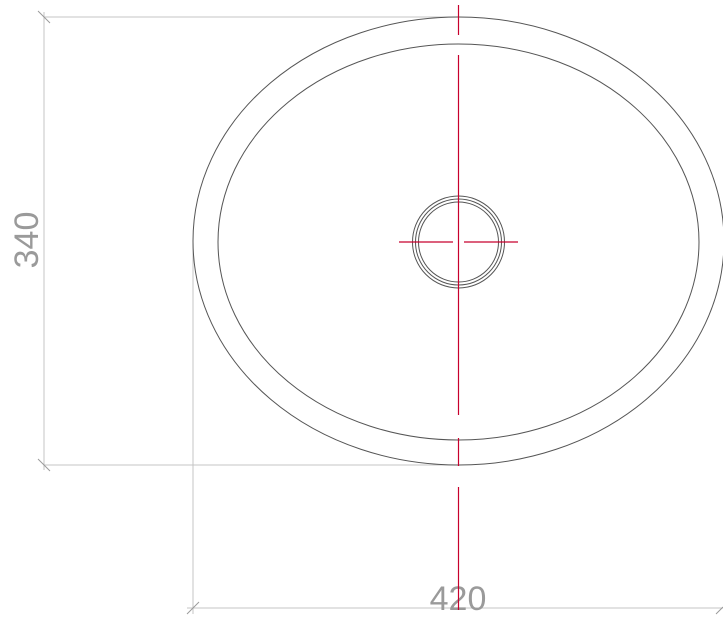 The height and width of the screenshot is (617, 723). I want to click on width-left-tick, so click(193, 608).